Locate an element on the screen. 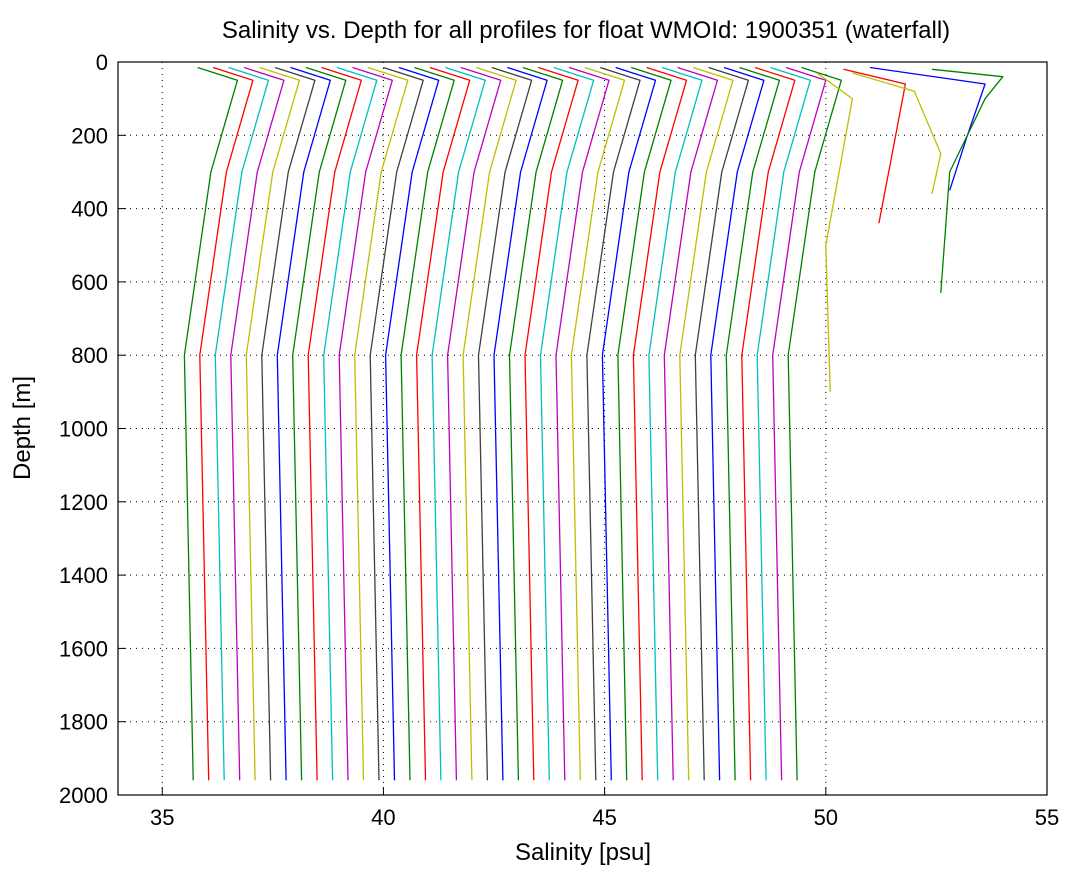  x-tick-label: 55 is located at coordinates (1047, 817).